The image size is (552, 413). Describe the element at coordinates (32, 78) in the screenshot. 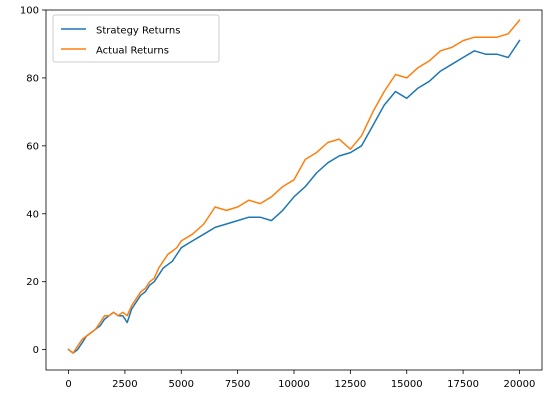

I see `y-tick-label: 80` at that location.